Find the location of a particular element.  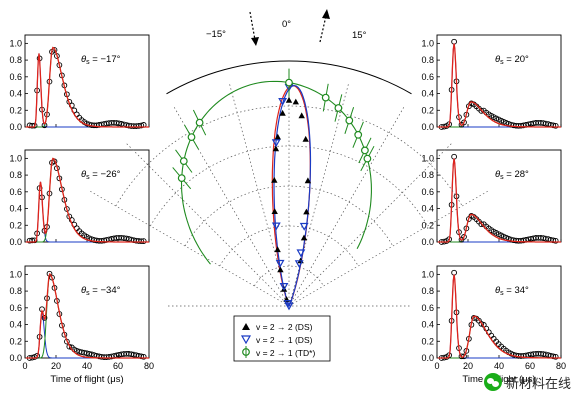

theta-annotation: θs = 28° is located at coordinates (512, 175).